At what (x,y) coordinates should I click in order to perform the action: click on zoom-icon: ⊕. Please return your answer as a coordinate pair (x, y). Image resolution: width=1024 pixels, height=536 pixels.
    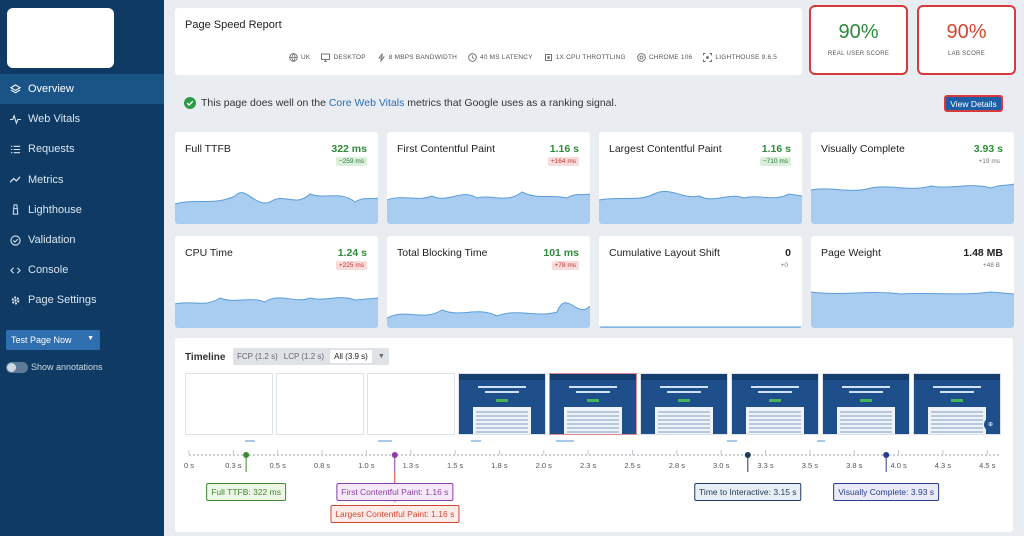
    Looking at the image, I should click on (990, 424).